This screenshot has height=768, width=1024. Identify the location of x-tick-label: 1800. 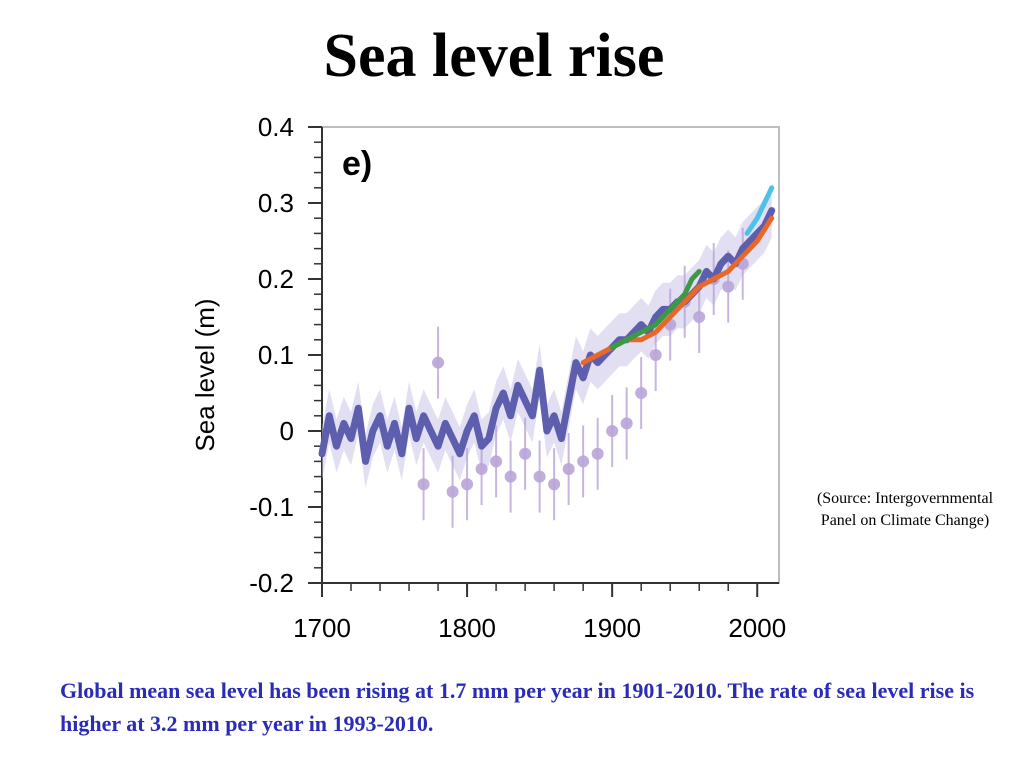
(467, 628).